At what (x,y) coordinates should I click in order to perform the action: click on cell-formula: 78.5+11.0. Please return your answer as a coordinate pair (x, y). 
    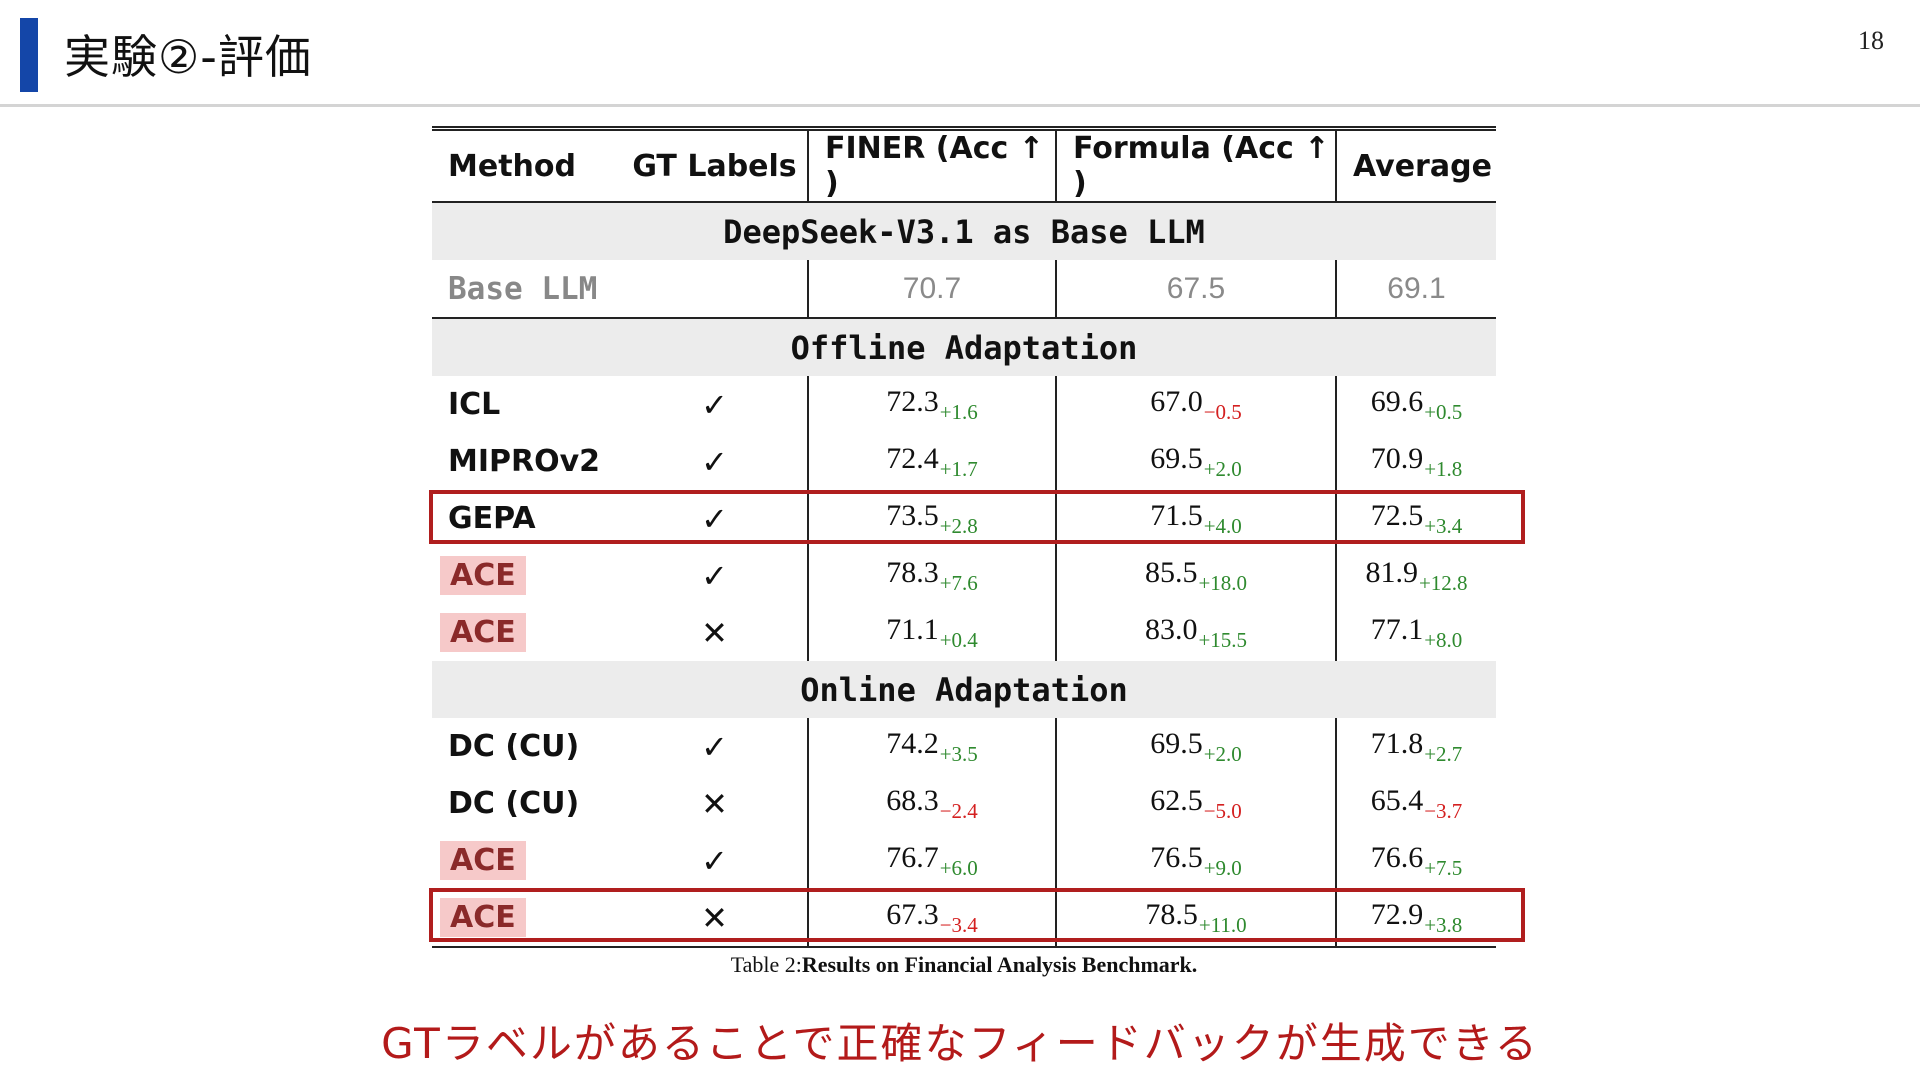
    Looking at the image, I should click on (1195, 918).